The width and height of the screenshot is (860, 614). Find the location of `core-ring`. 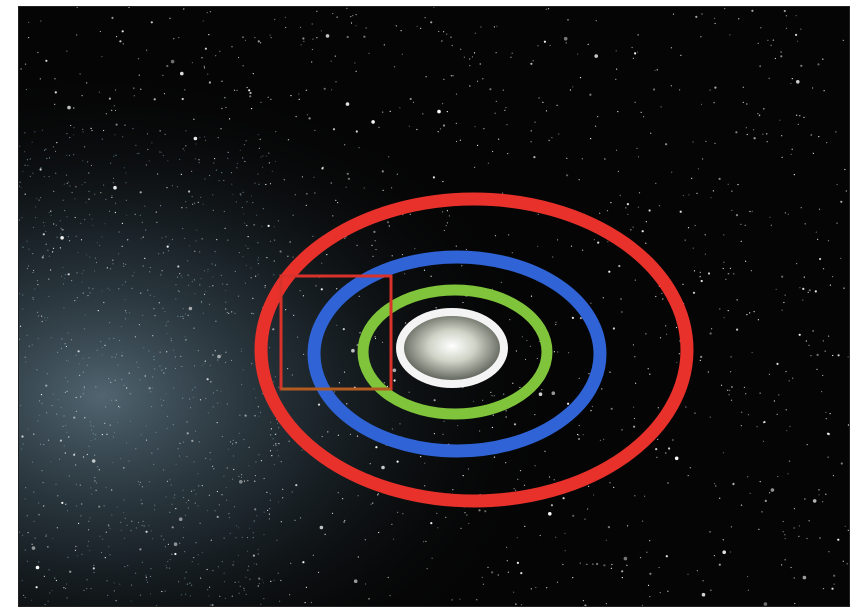

core-ring is located at coordinates (452, 348).